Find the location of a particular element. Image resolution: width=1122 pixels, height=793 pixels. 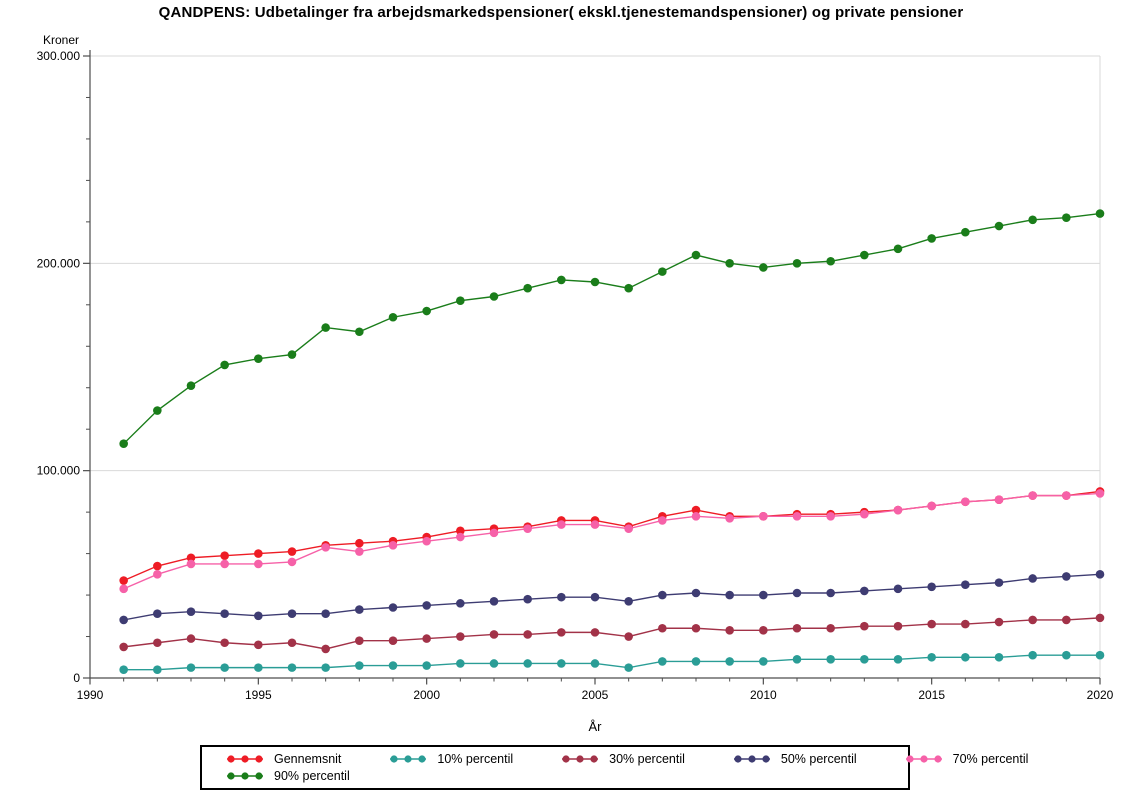

x-axis-label: År is located at coordinates (595, 726).